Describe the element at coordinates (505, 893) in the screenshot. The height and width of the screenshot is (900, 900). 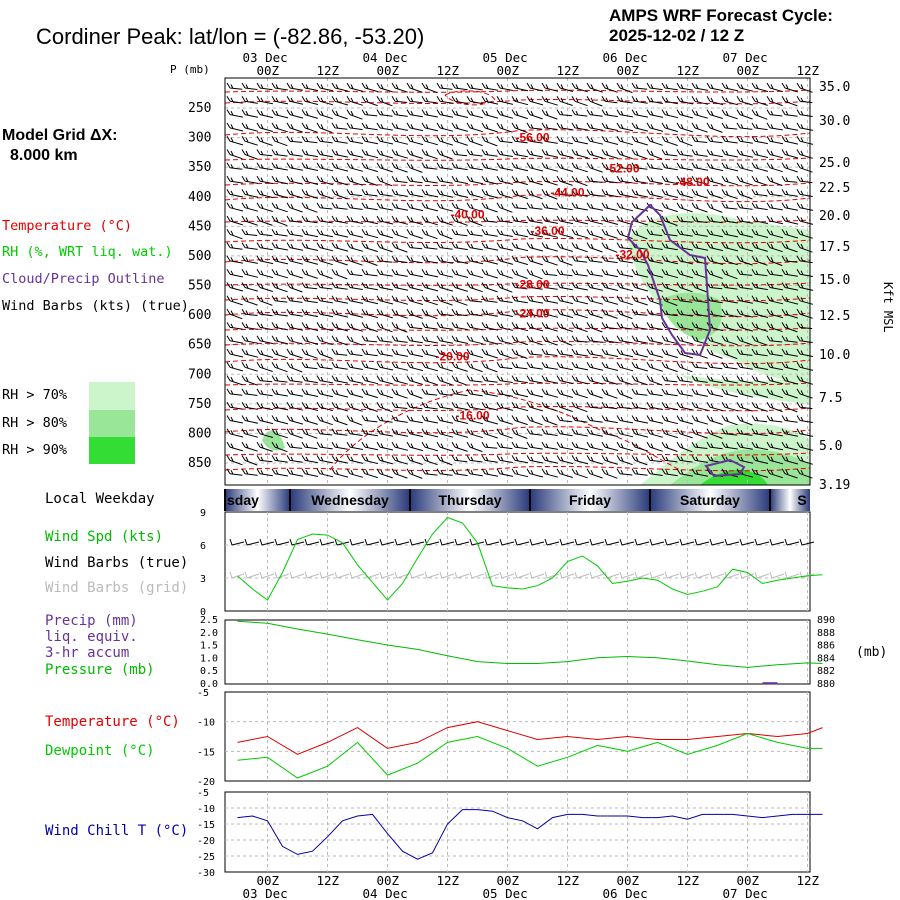
I see `bottom-date-label: 05 Dec` at that location.